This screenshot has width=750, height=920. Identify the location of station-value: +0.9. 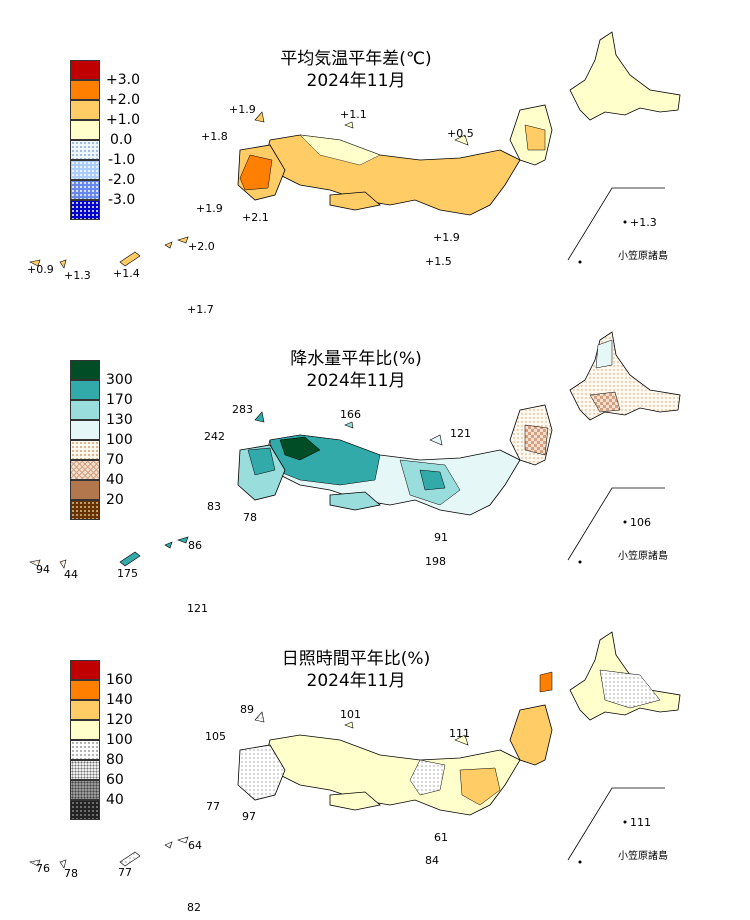
(40, 269).